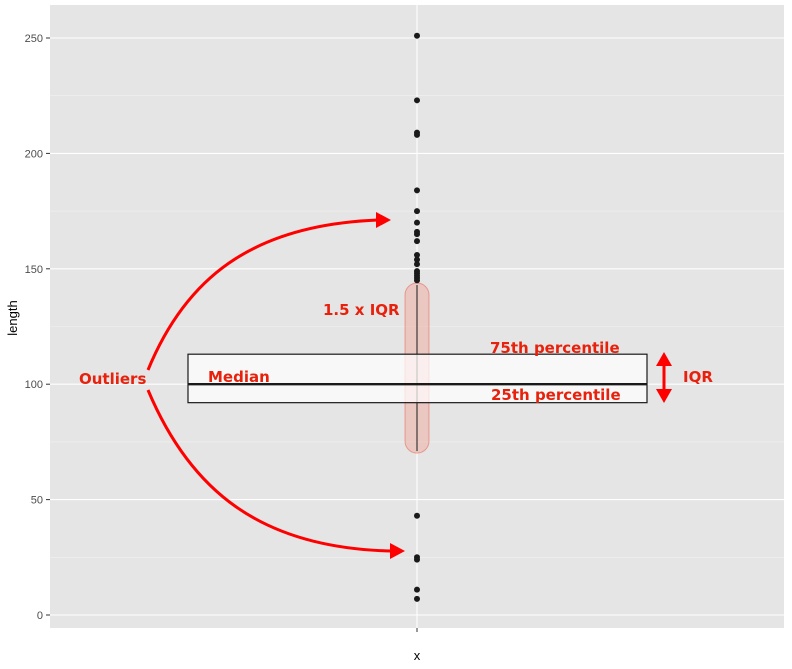 This screenshot has width=792, height=669. What do you see at coordinates (112, 379) in the screenshot?
I see `outliers-label: Outliers` at bounding box center [112, 379].